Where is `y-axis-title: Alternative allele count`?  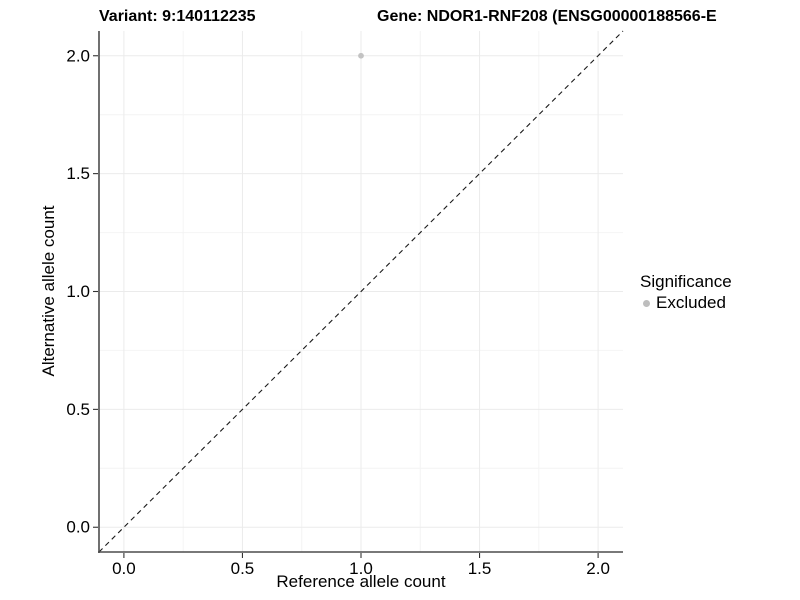 y-axis-title: Alternative allele count is located at coordinates (48, 291).